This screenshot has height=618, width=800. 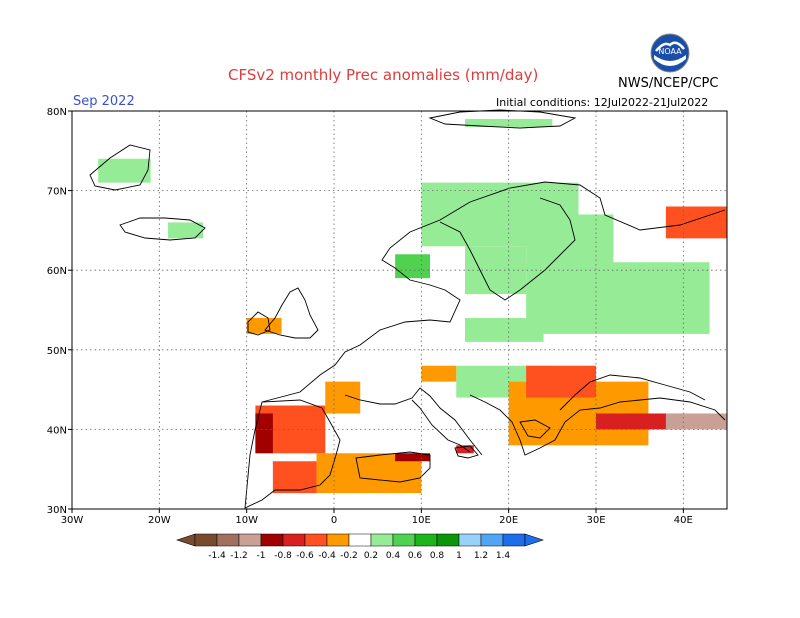 What do you see at coordinates (371, 556) in the screenshot?
I see `colorbar-label: 0.2` at bounding box center [371, 556].